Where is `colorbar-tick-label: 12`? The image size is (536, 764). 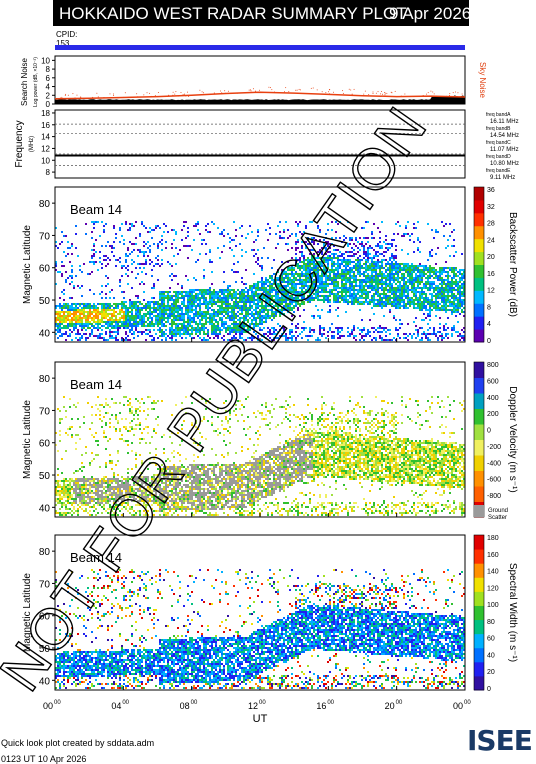 colorbar-tick-label: 12 is located at coordinates (491, 291).